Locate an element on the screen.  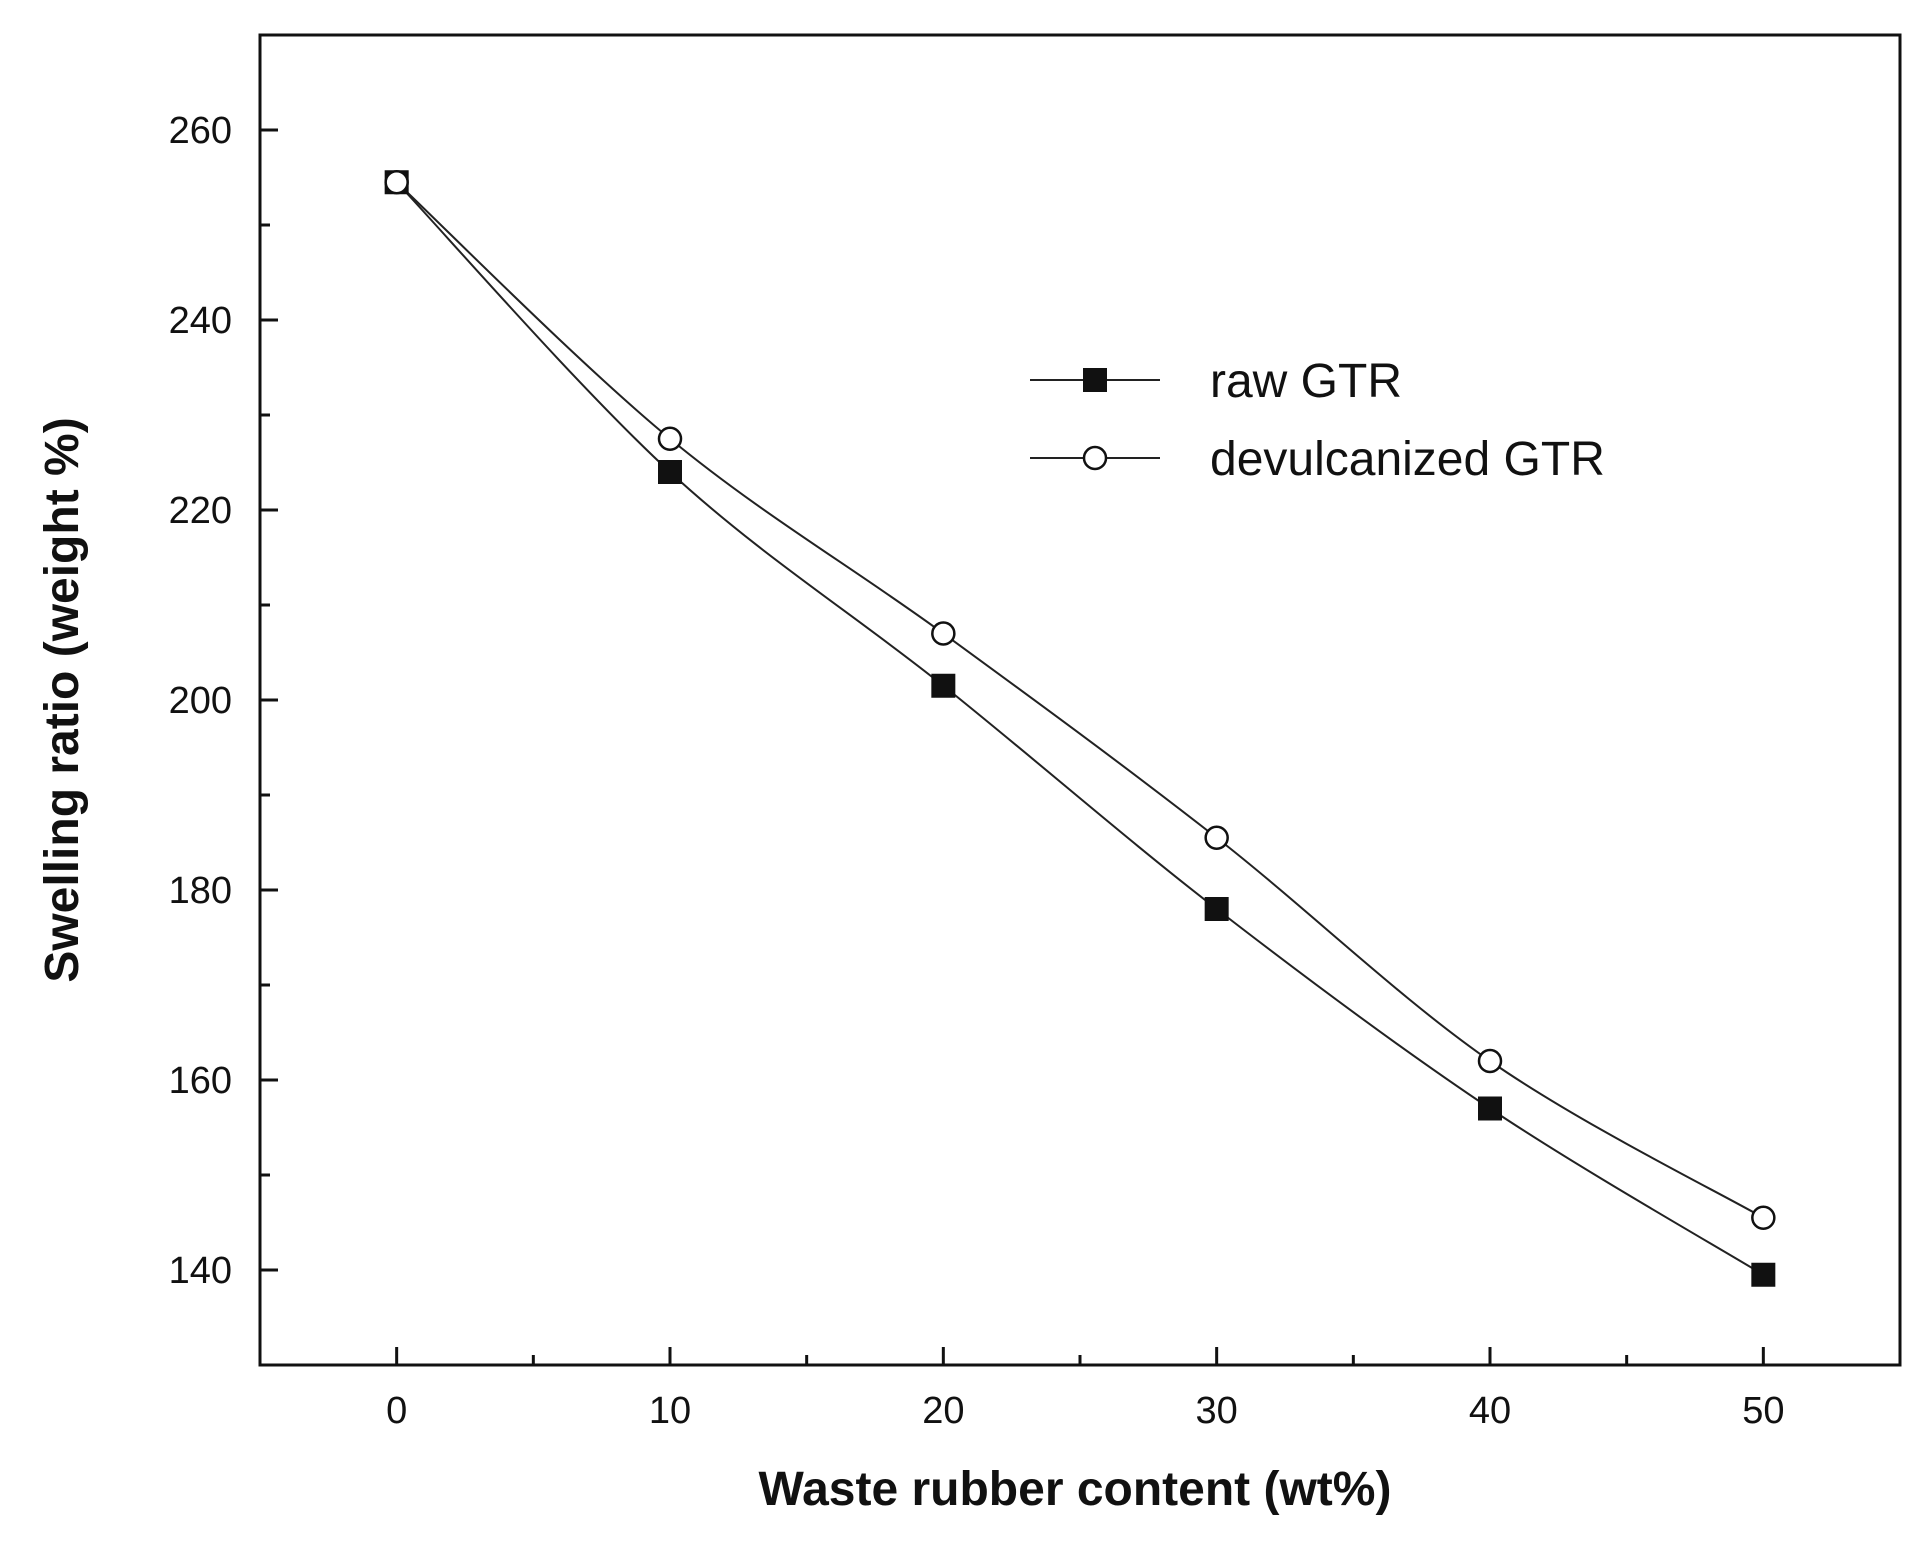
y-axis-ticks: 140 160 180 200 220 240 260 is located at coordinates (223, 701).